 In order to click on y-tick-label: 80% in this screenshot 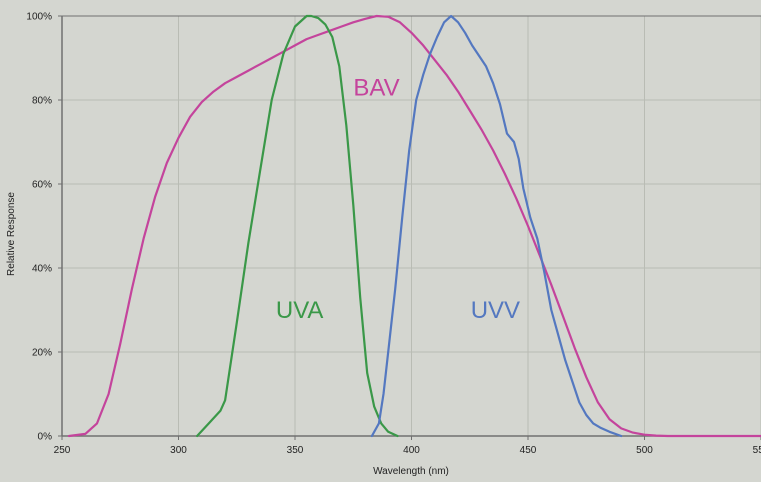, I will do `click(42, 101)`.